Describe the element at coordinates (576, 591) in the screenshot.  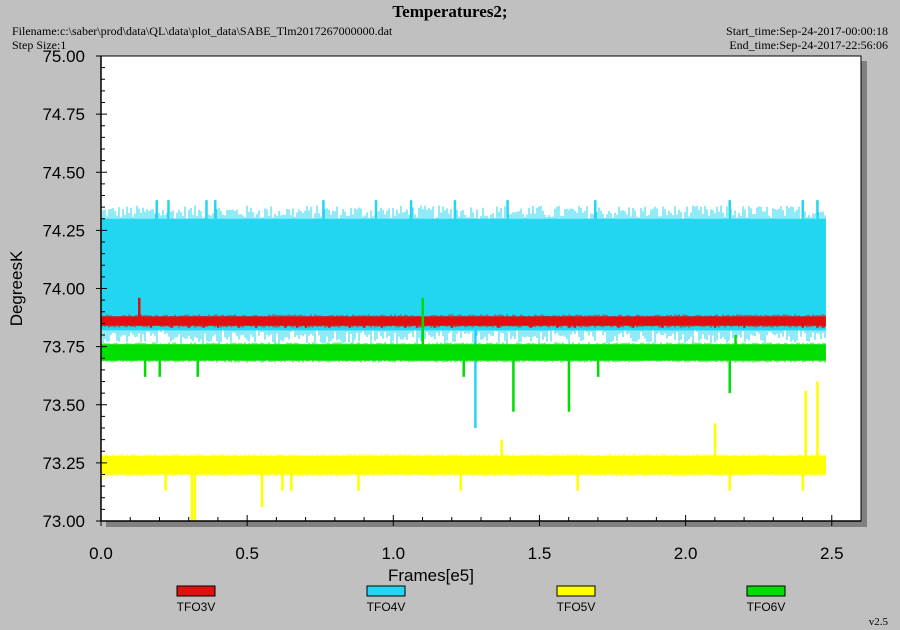
I see `legend-swatch-tfo5v` at that location.